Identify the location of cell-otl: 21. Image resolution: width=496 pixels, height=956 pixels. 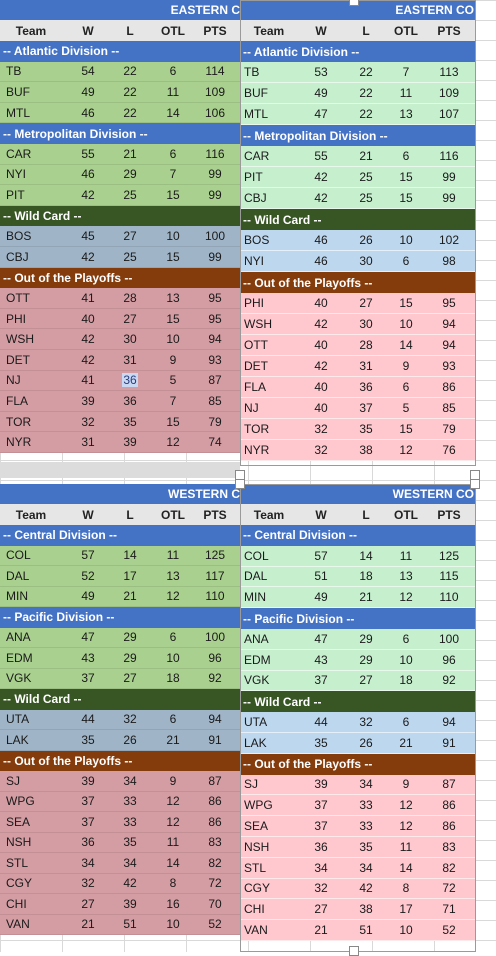
(173, 740).